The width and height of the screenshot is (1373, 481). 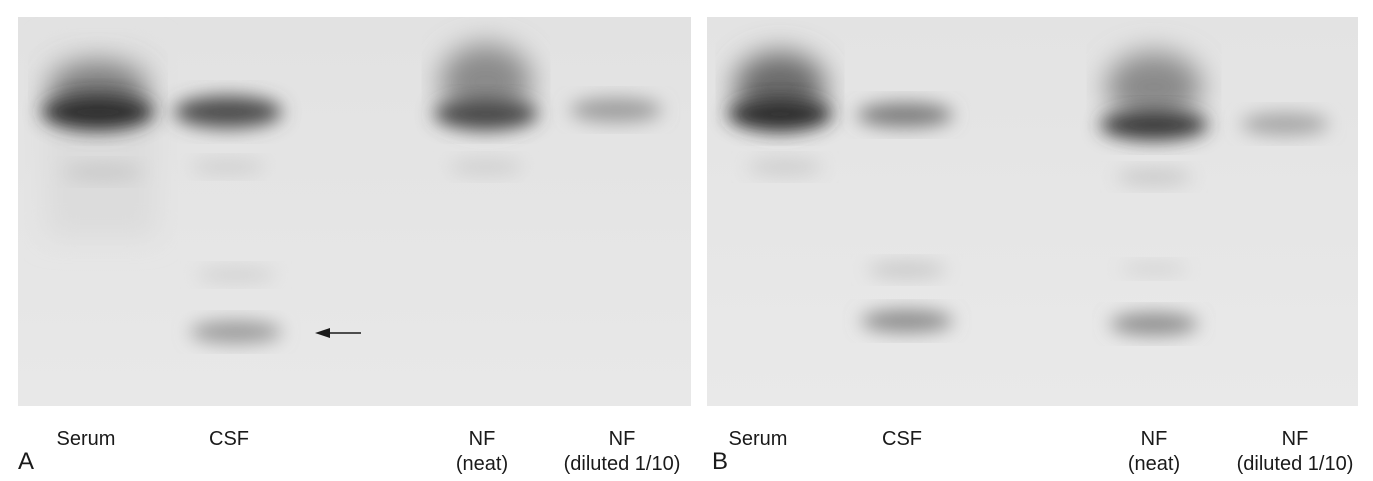 I want to click on lane-label-nf-neat-a: NF (neat), so click(x=482, y=451).